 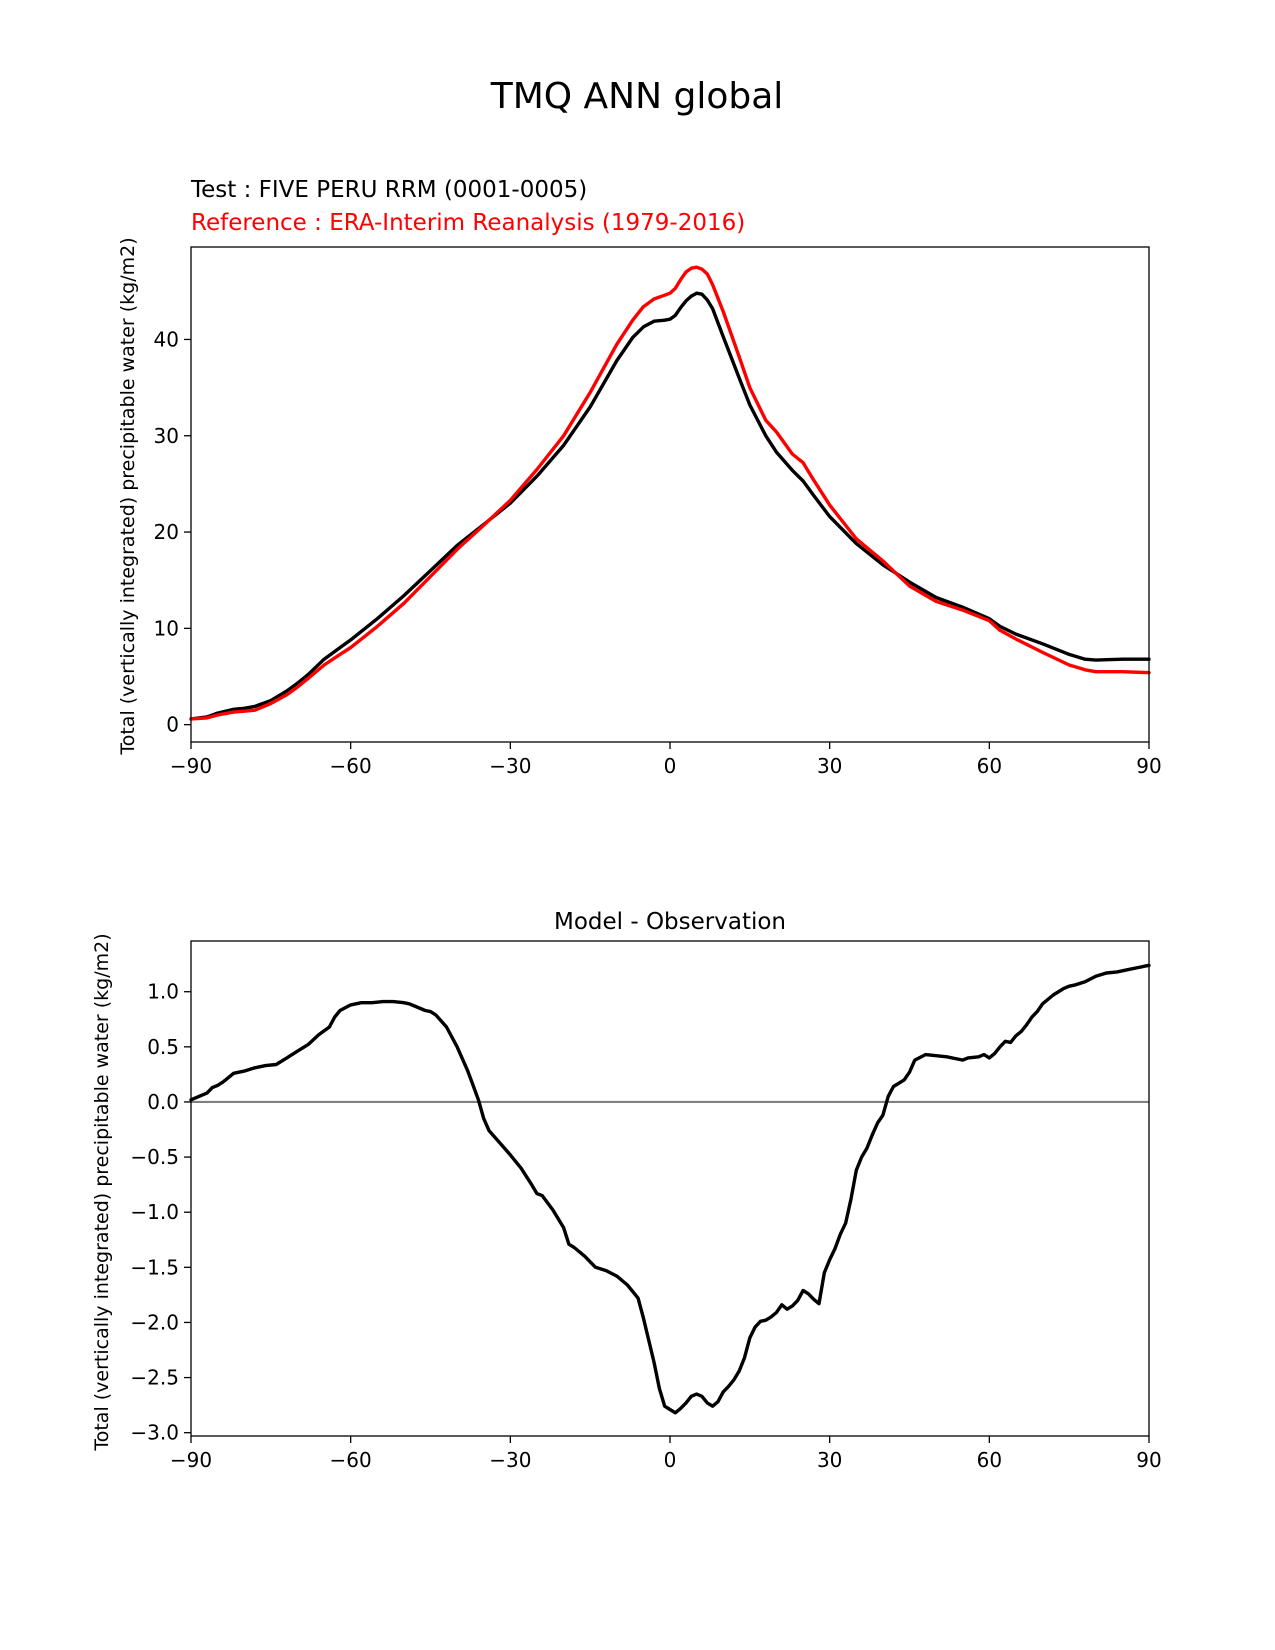 What do you see at coordinates (637, 96) in the screenshot?
I see `figure-title: TMQ ANN global` at bounding box center [637, 96].